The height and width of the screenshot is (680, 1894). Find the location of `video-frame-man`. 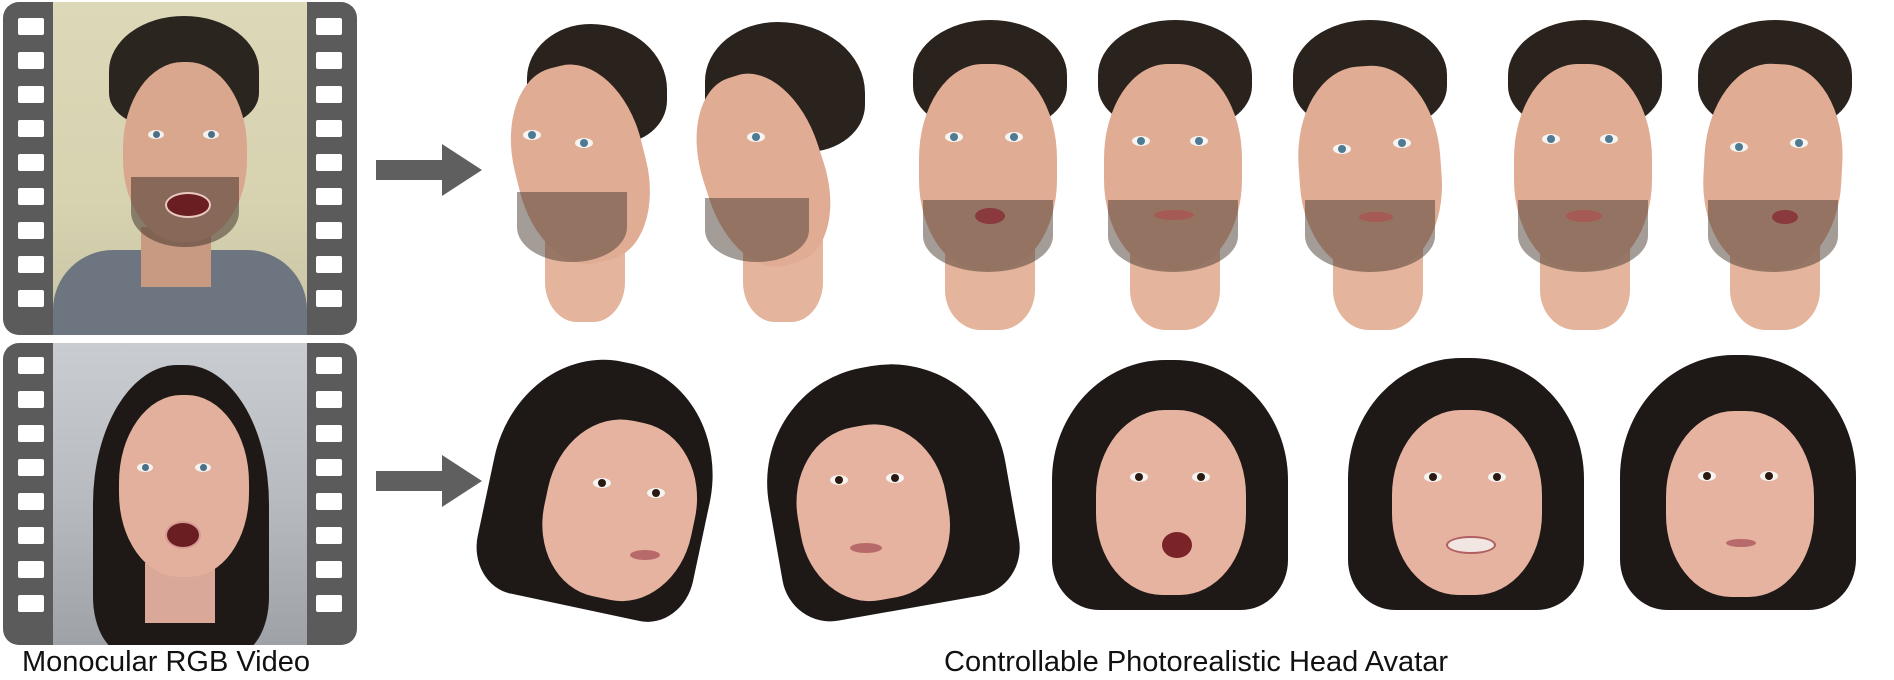

video-frame-man is located at coordinates (180, 168).